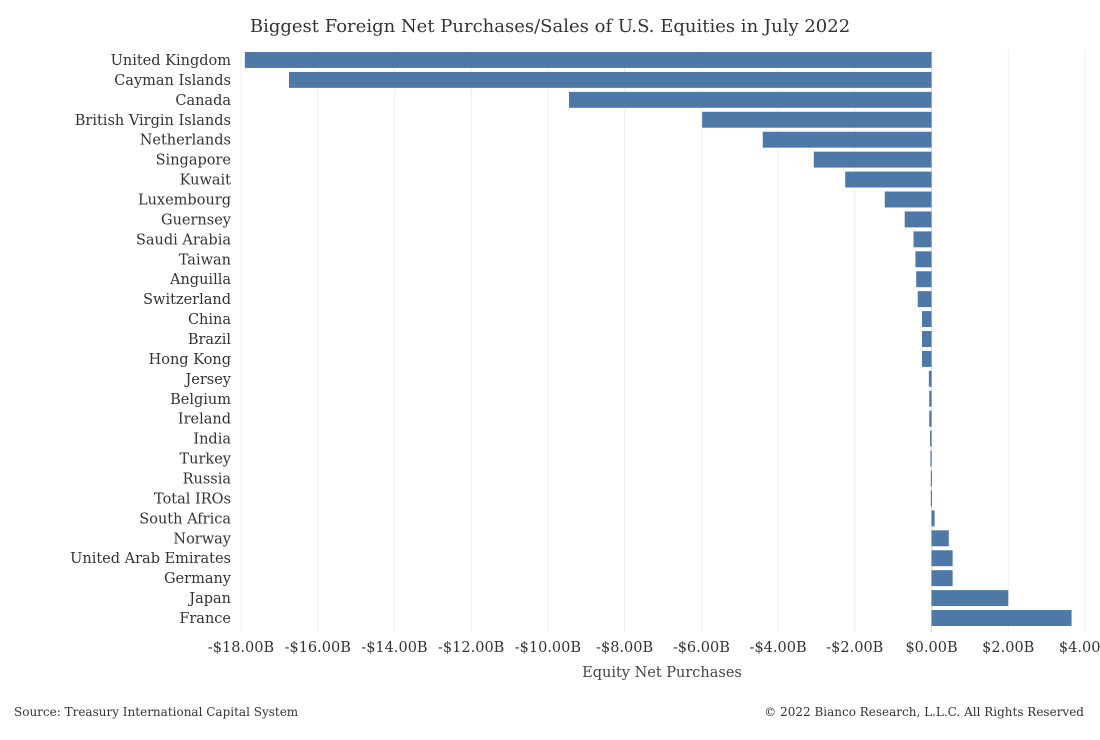 Image resolution: width=1100 pixels, height=740 pixels. I want to click on category-label: Jersey, so click(207, 380).